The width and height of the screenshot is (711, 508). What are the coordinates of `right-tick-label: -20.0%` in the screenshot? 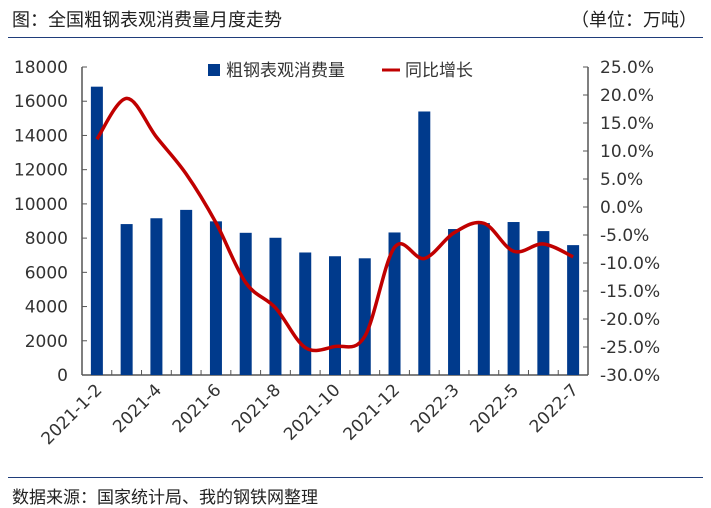 It's located at (630, 320).